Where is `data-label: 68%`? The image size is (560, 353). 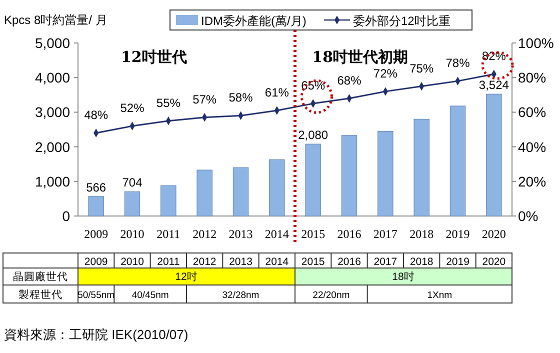 data-label: 68% is located at coordinates (349, 80).